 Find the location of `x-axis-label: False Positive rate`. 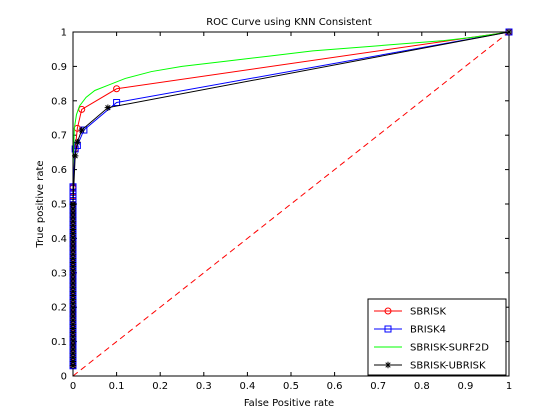

x-axis-label: False Positive rate is located at coordinates (289, 403).